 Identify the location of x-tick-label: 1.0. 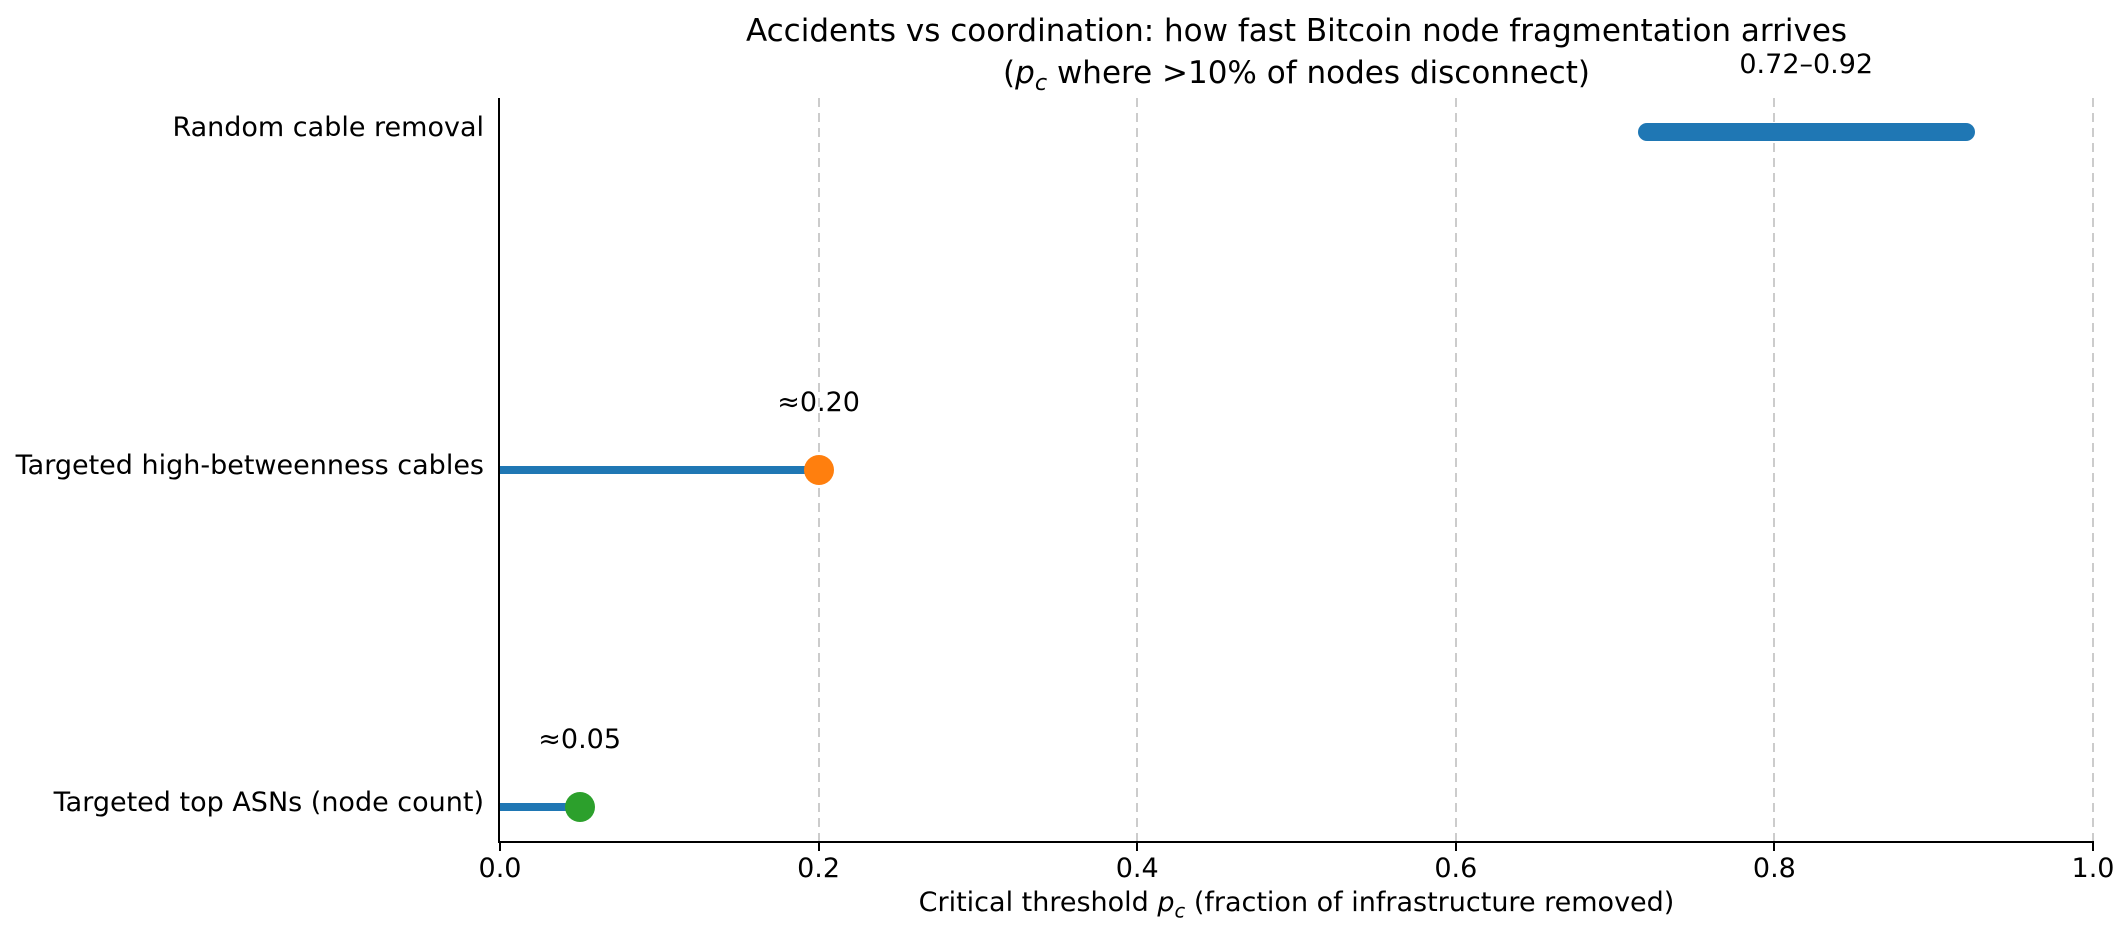
(2093, 868).